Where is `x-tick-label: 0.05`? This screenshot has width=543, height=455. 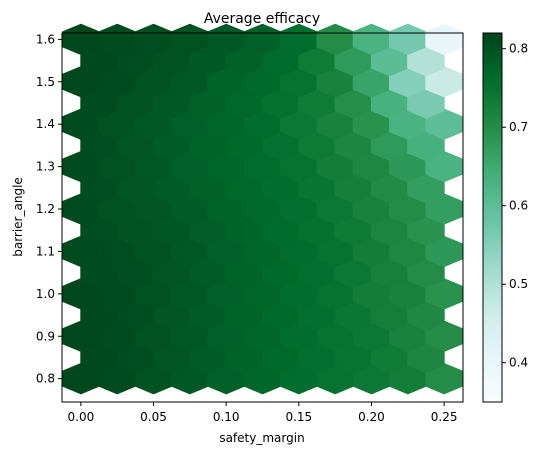
x-tick-label: 0.05 is located at coordinates (153, 417).